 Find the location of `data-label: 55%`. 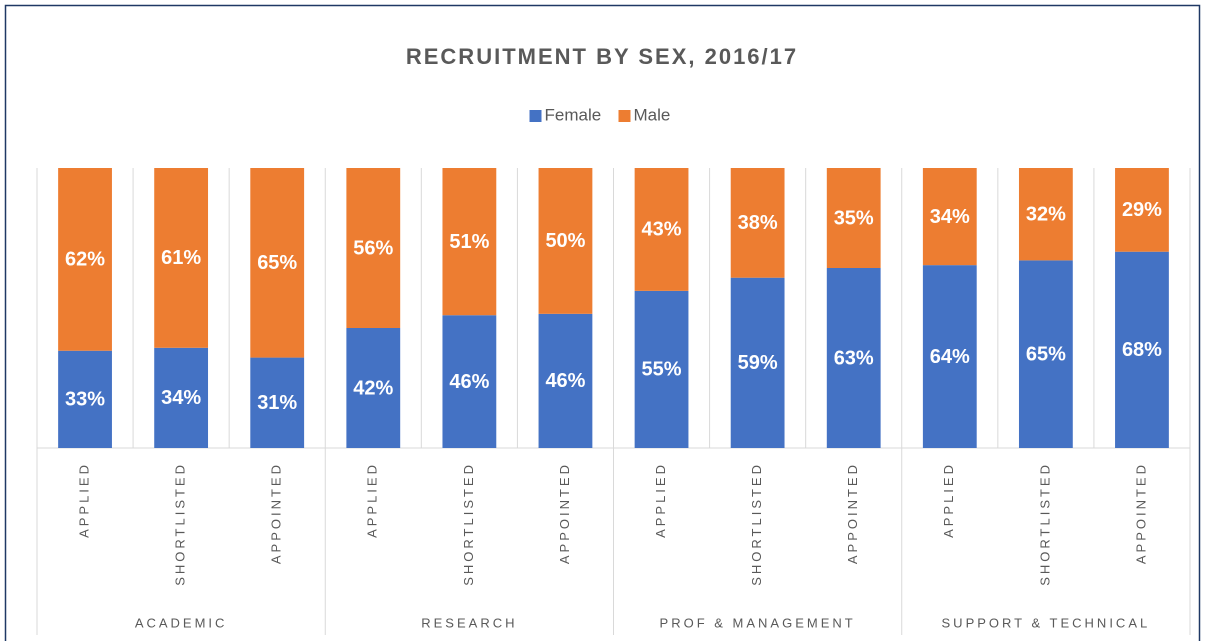

data-label: 55% is located at coordinates (662, 370).